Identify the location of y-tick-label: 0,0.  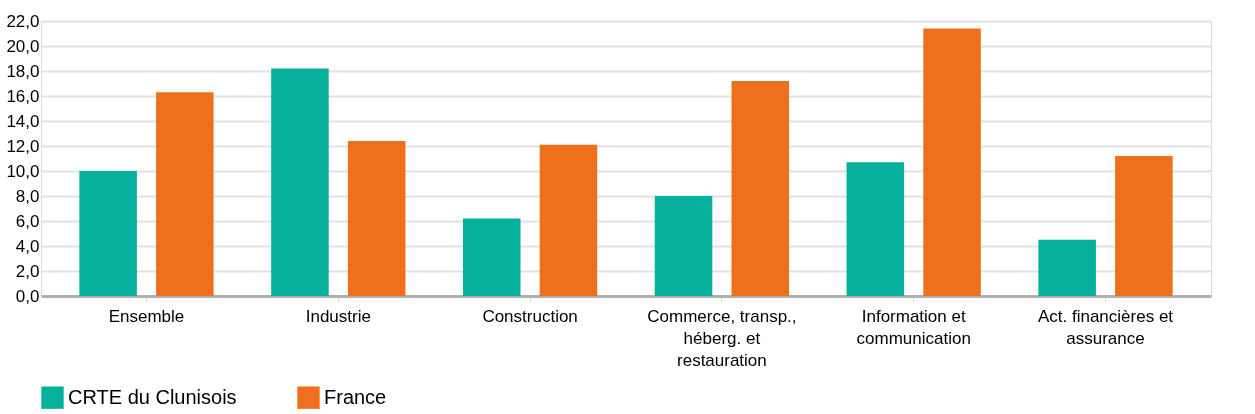
(27, 296).